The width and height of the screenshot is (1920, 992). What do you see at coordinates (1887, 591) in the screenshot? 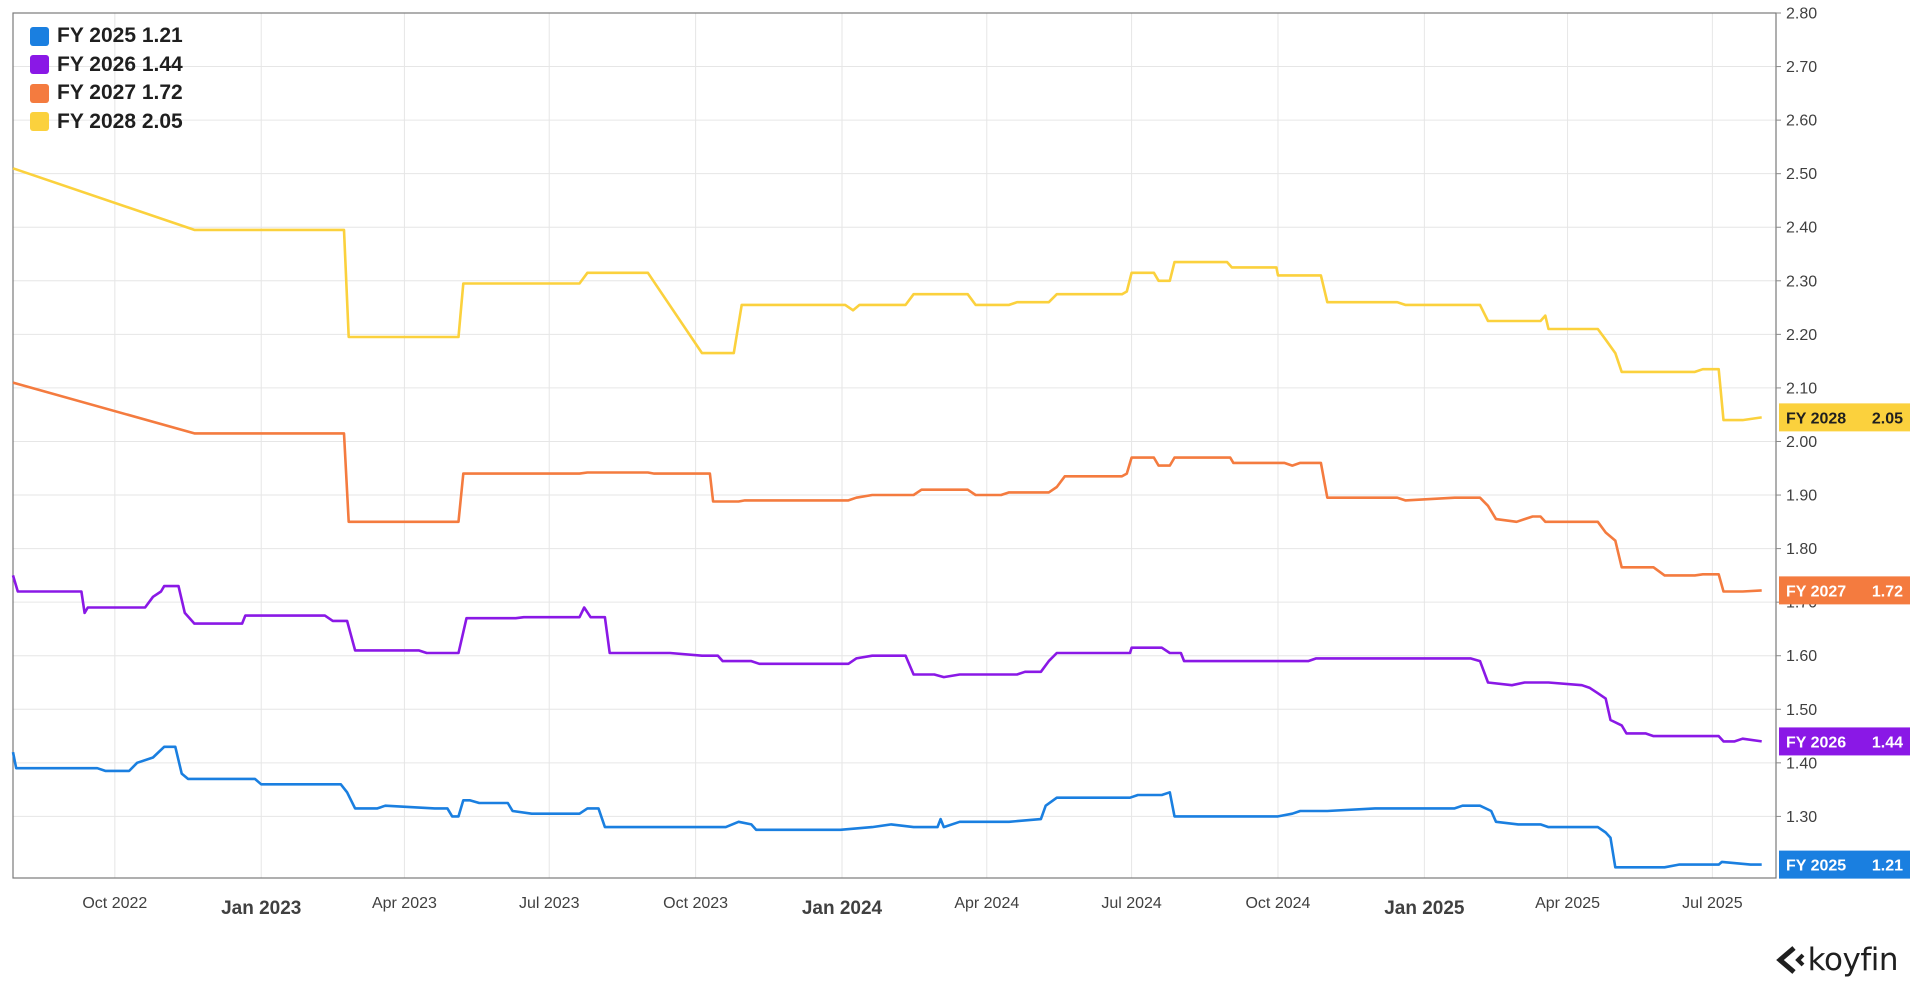
I see `badge-series-value: 1.72` at bounding box center [1887, 591].